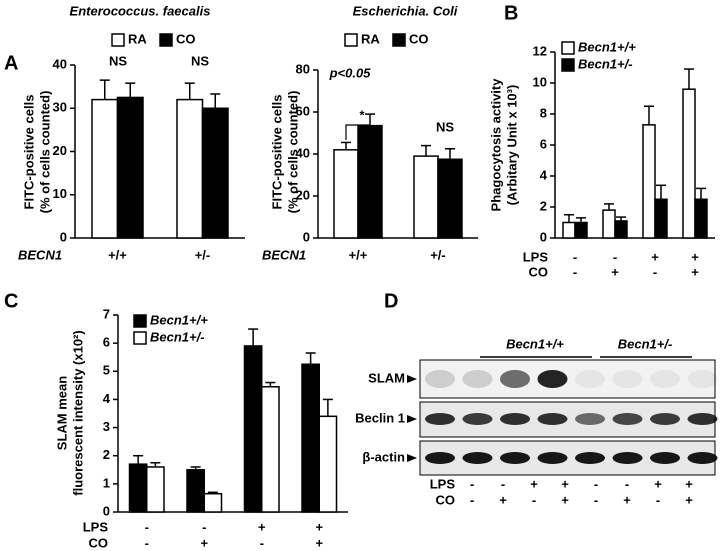  Describe the element at coordinates (380, 417) in the screenshot. I see `blot-row-label: Beclin 1` at that location.